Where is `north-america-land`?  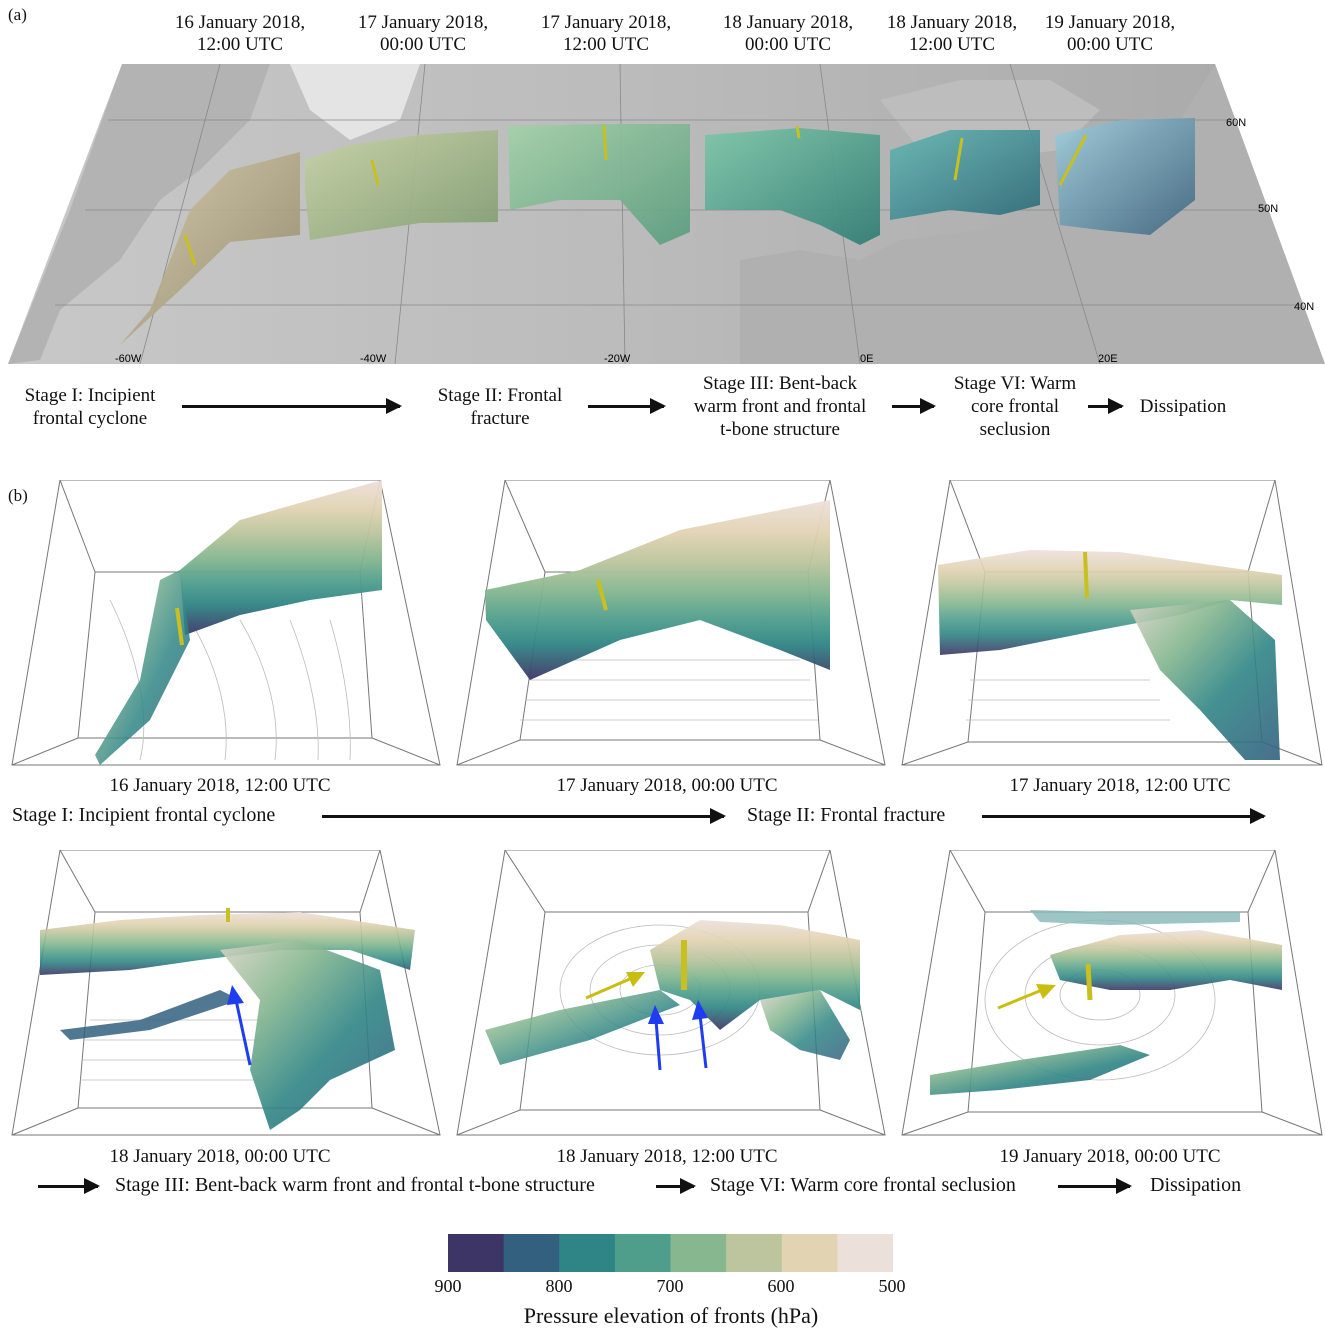 north-america-land is located at coordinates (139, 214).